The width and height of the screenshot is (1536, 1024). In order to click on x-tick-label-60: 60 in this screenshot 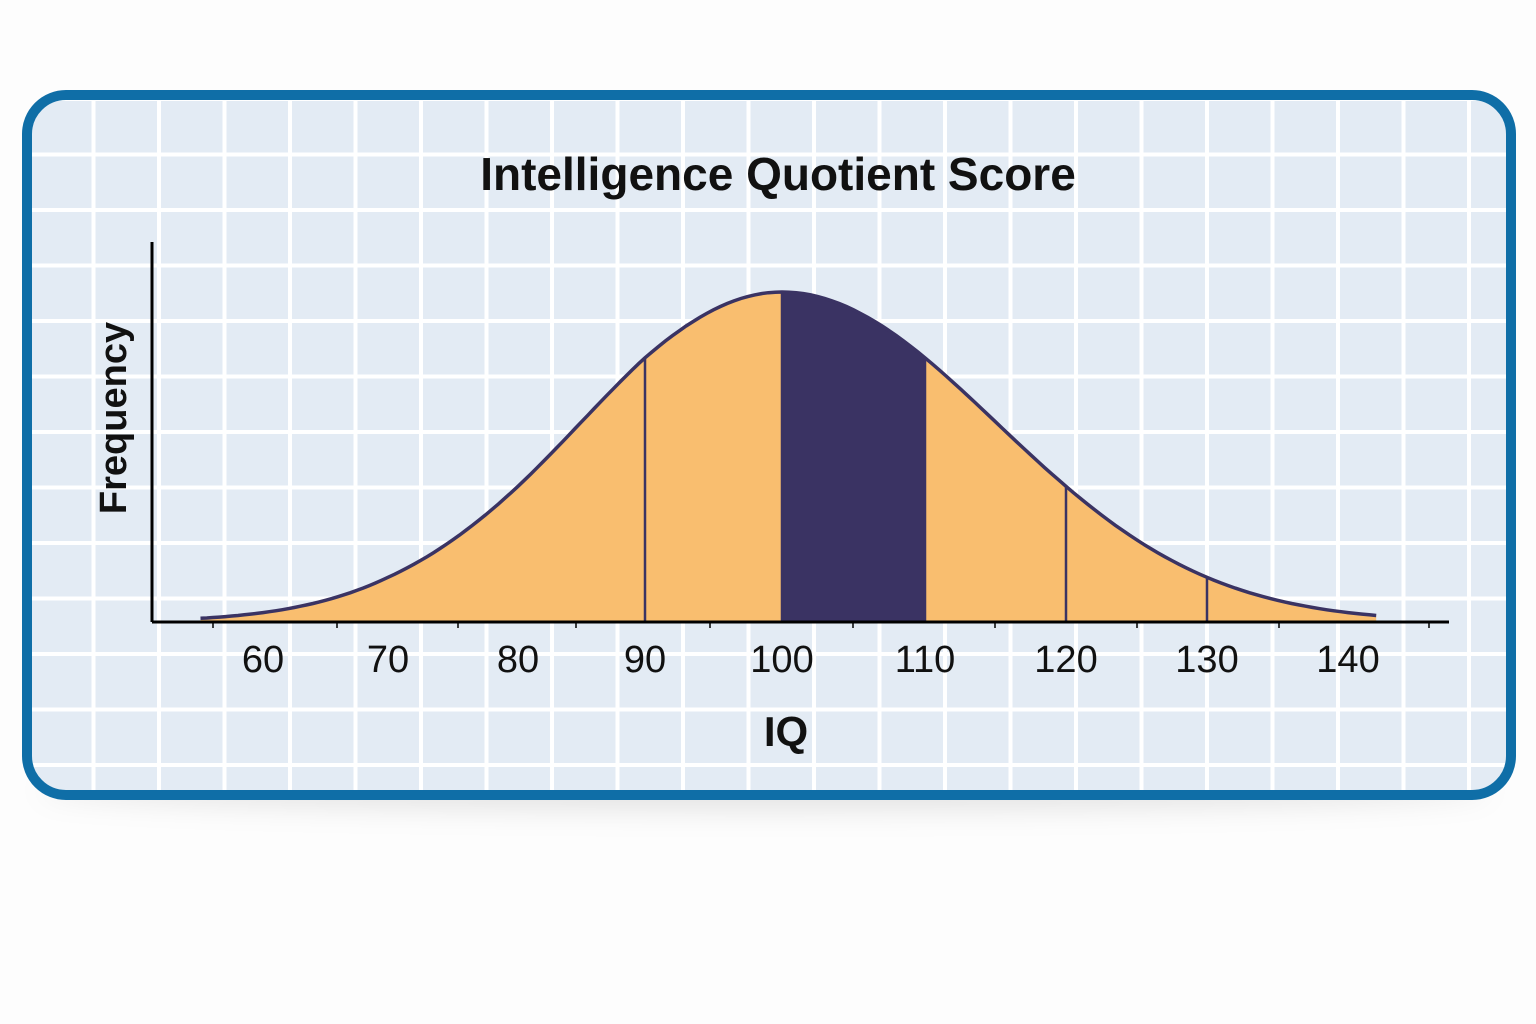, I will do `click(263, 660)`.